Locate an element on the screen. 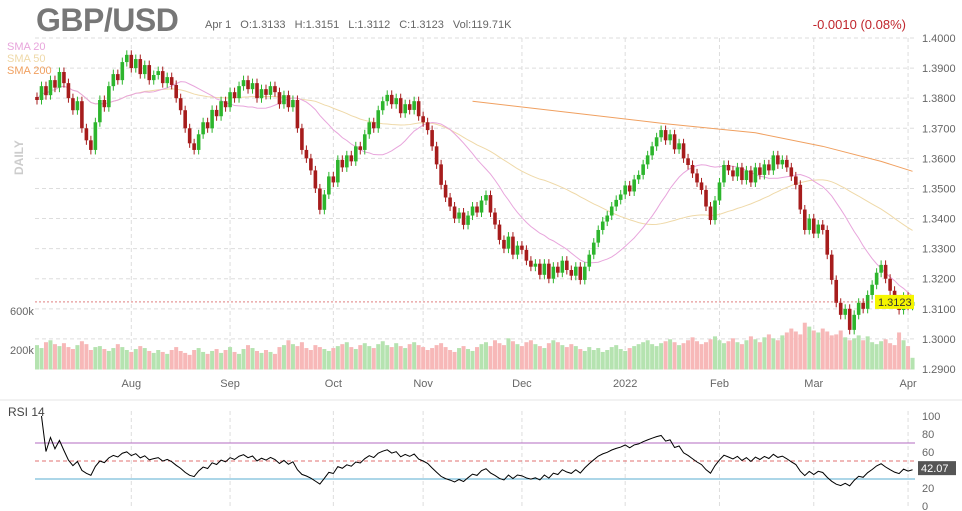 This screenshot has width=962, height=511. month-label: Apr is located at coordinates (907, 384).